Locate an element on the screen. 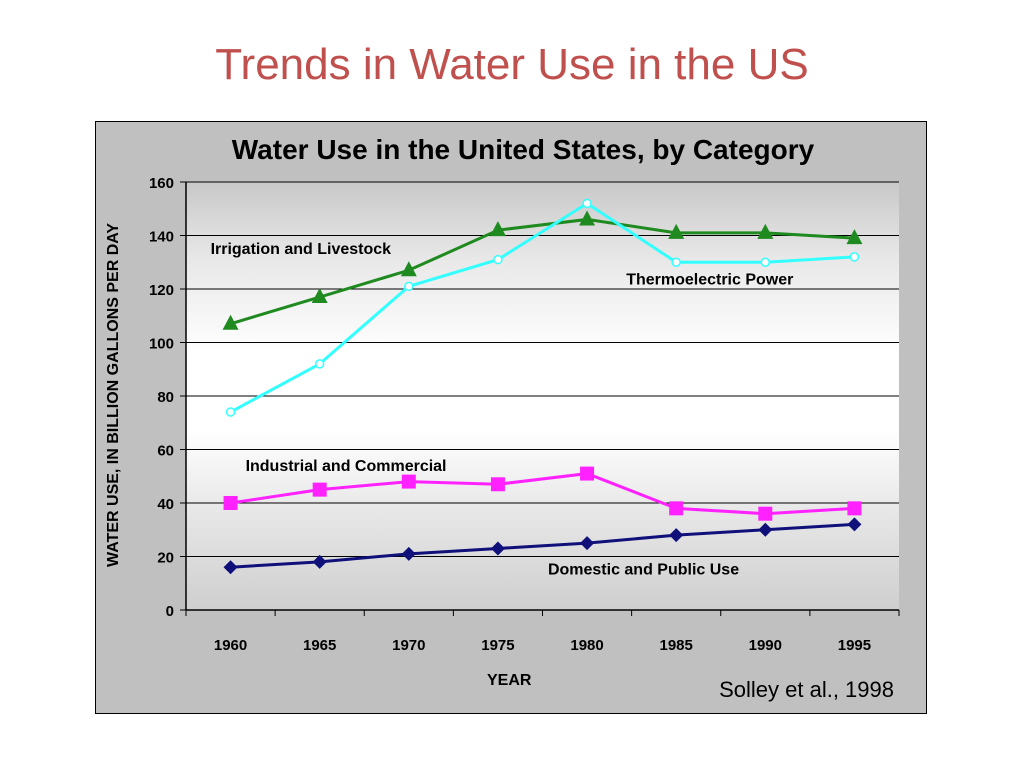 Image resolution: width=1024 pixels, height=768 pixels. series-label: Irrigation and Livestock is located at coordinates (301, 249).